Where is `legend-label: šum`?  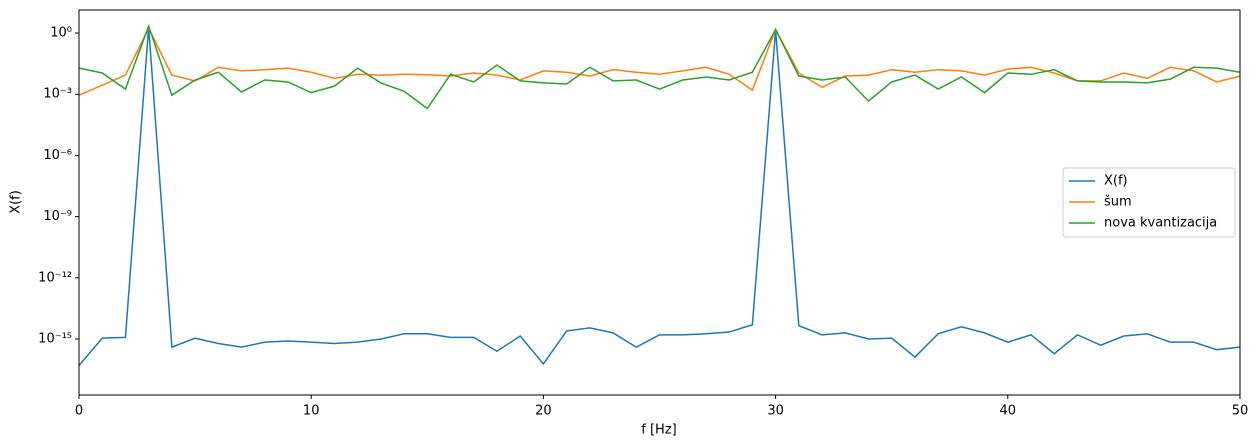
legend-label: šum is located at coordinates (1118, 202).